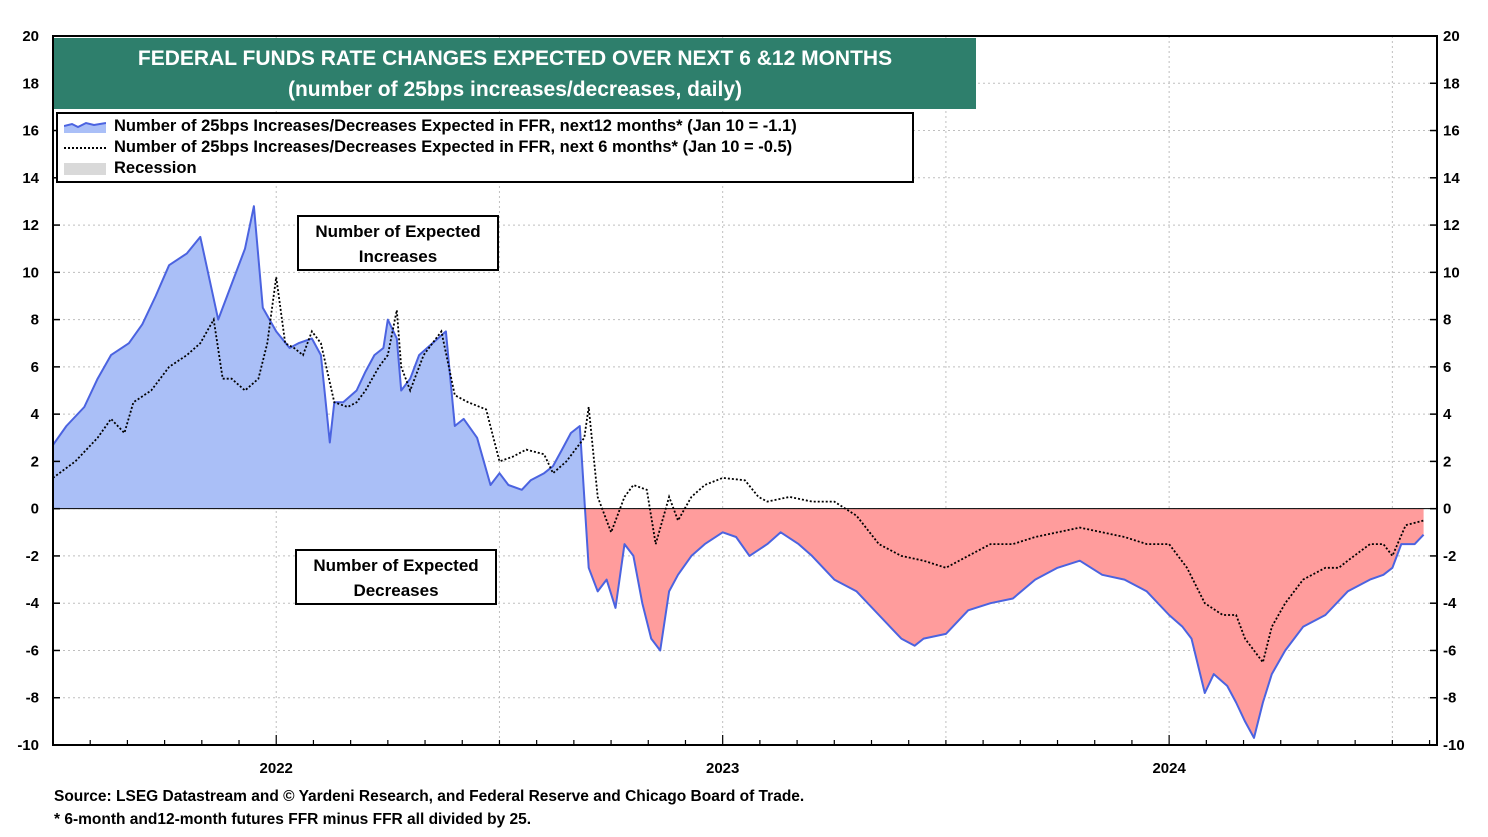 The height and width of the screenshot is (837, 1488). What do you see at coordinates (396, 577) in the screenshot?
I see `annotation-decreases: Number of Expected Decreases` at bounding box center [396, 577].